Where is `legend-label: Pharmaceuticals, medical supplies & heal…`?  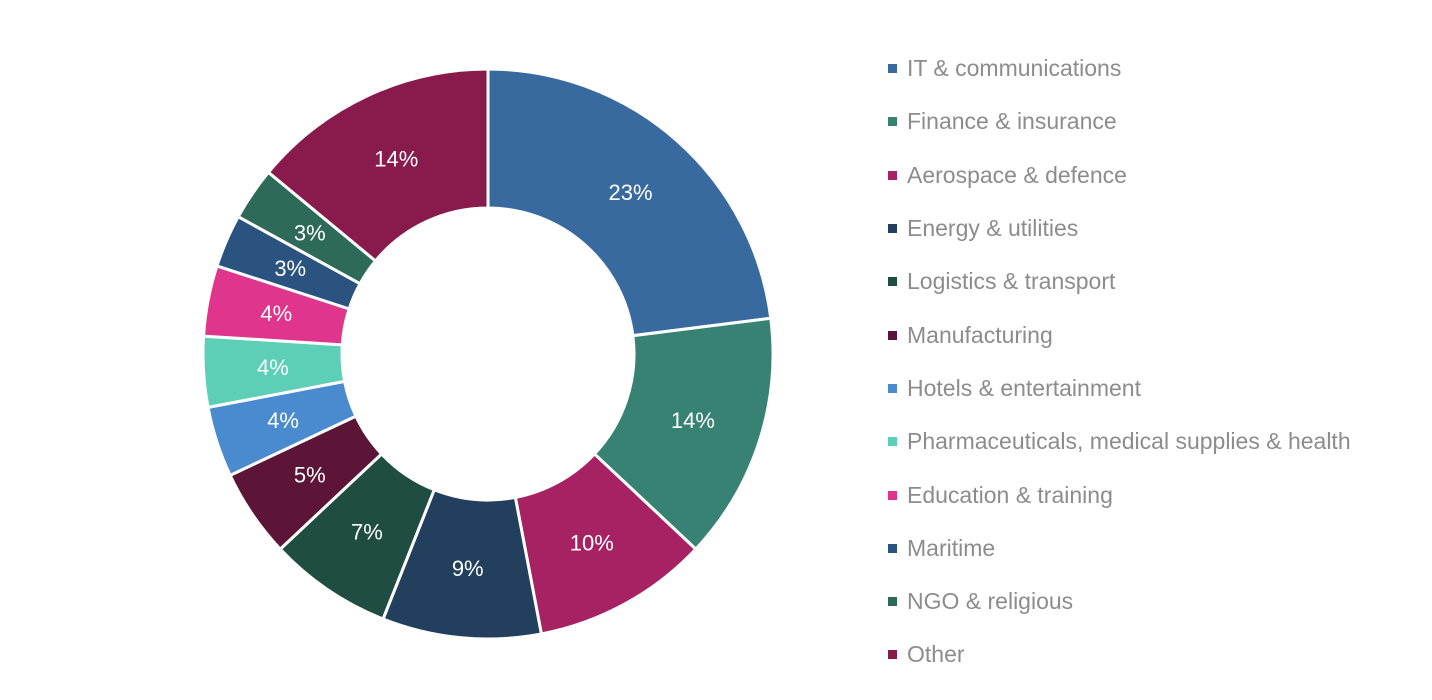 legend-label: Pharmaceuticals, medical supplies & heal… is located at coordinates (1129, 441).